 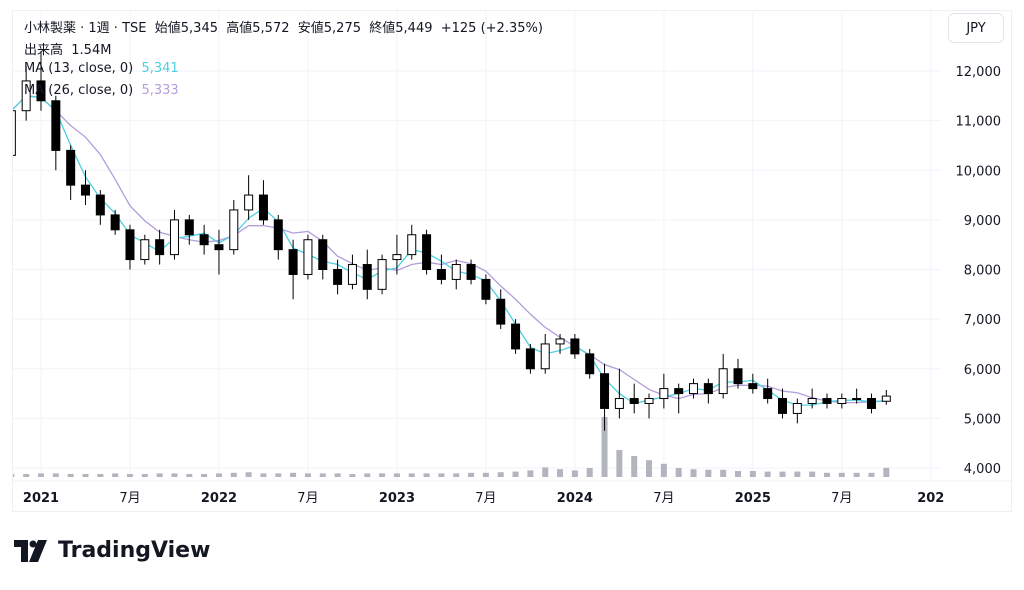 I want to click on time-tick-label: 2022, so click(x=219, y=498).